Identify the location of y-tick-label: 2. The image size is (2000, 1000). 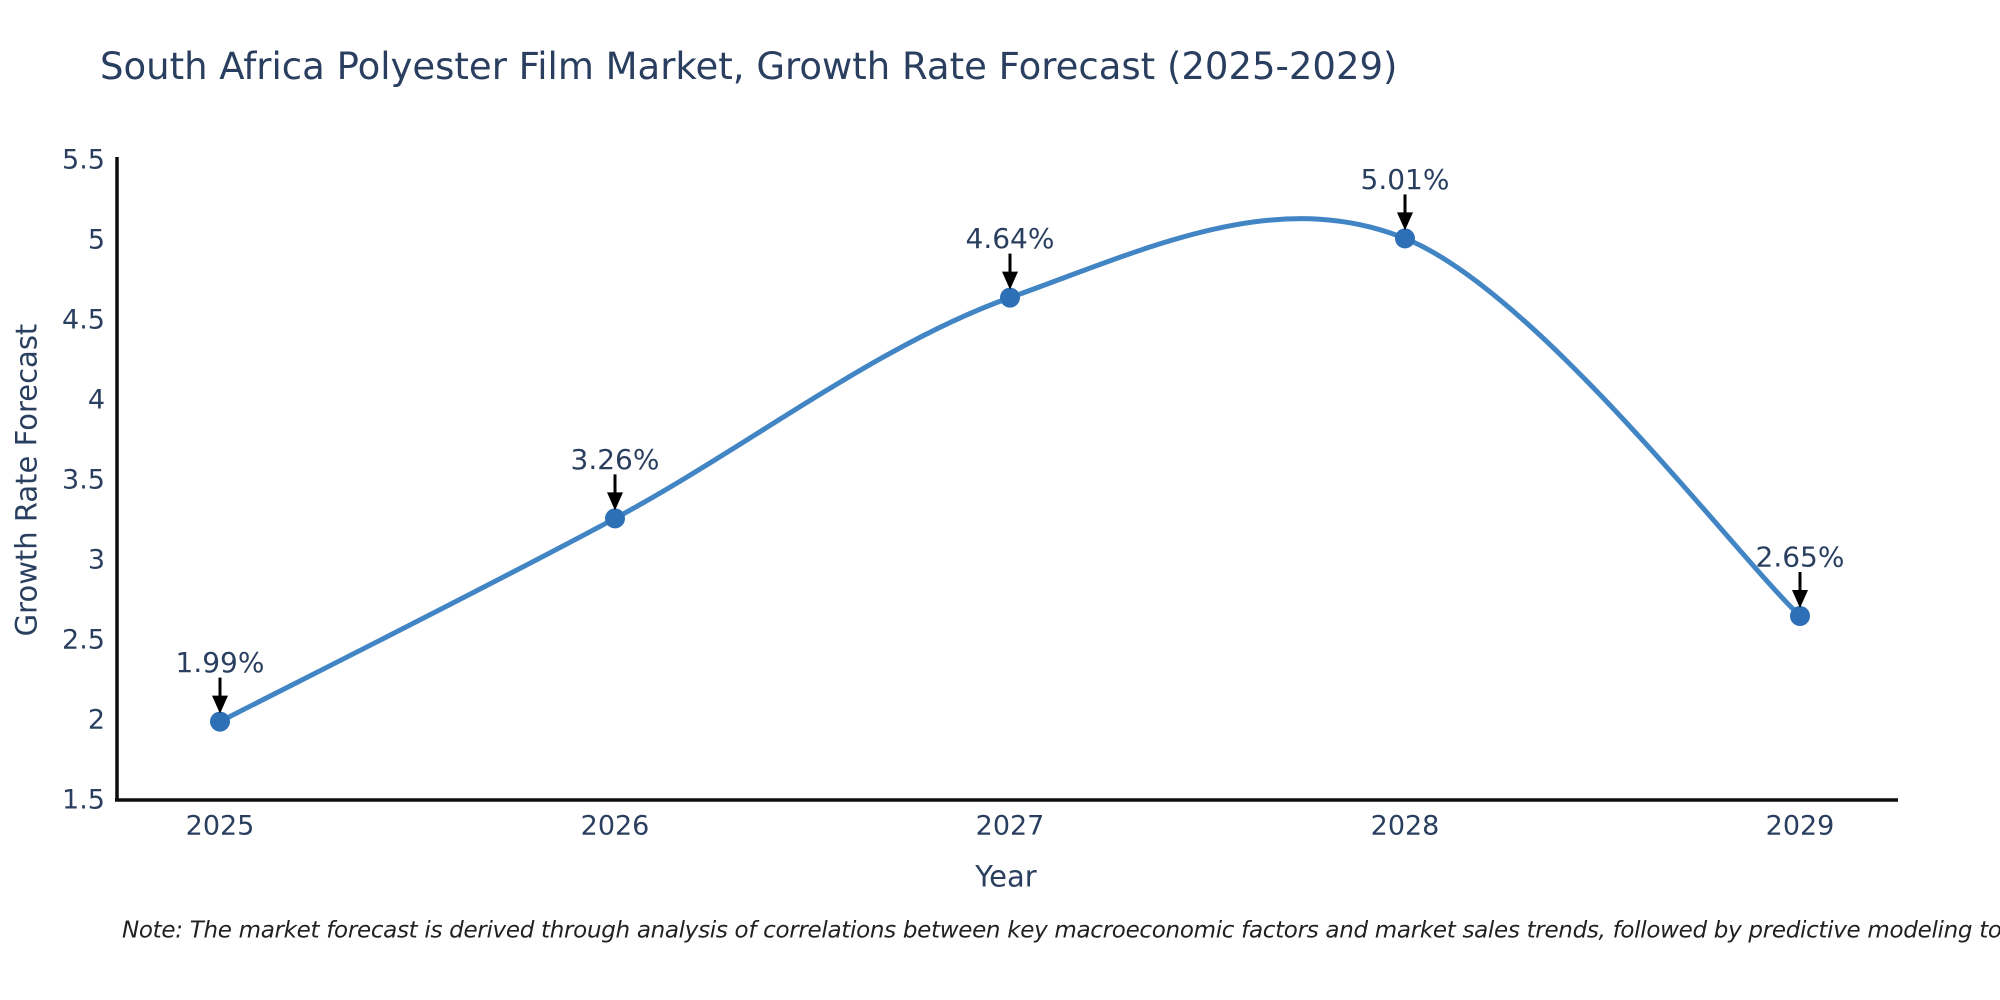
(96, 720).